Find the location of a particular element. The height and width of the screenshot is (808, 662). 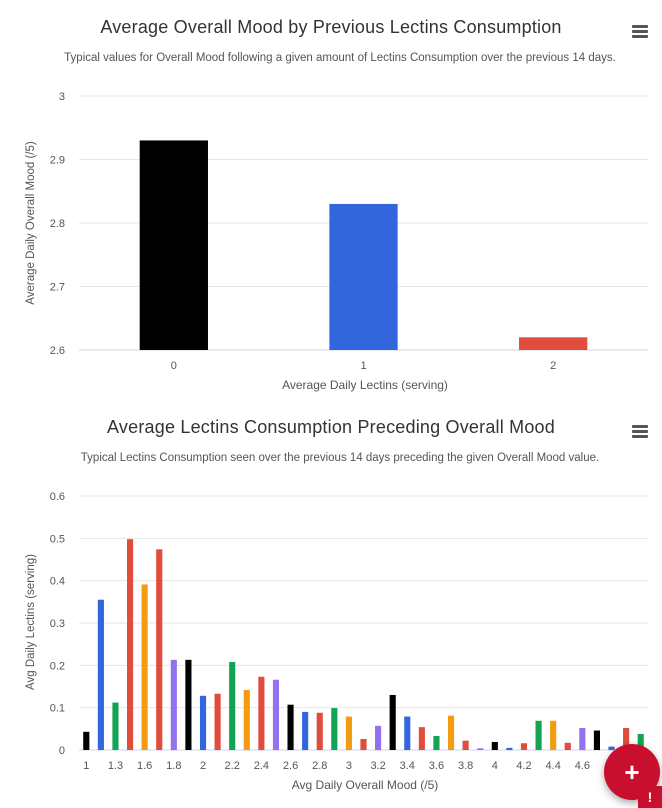

y-tick-label: 0.4 is located at coordinates (57, 582).